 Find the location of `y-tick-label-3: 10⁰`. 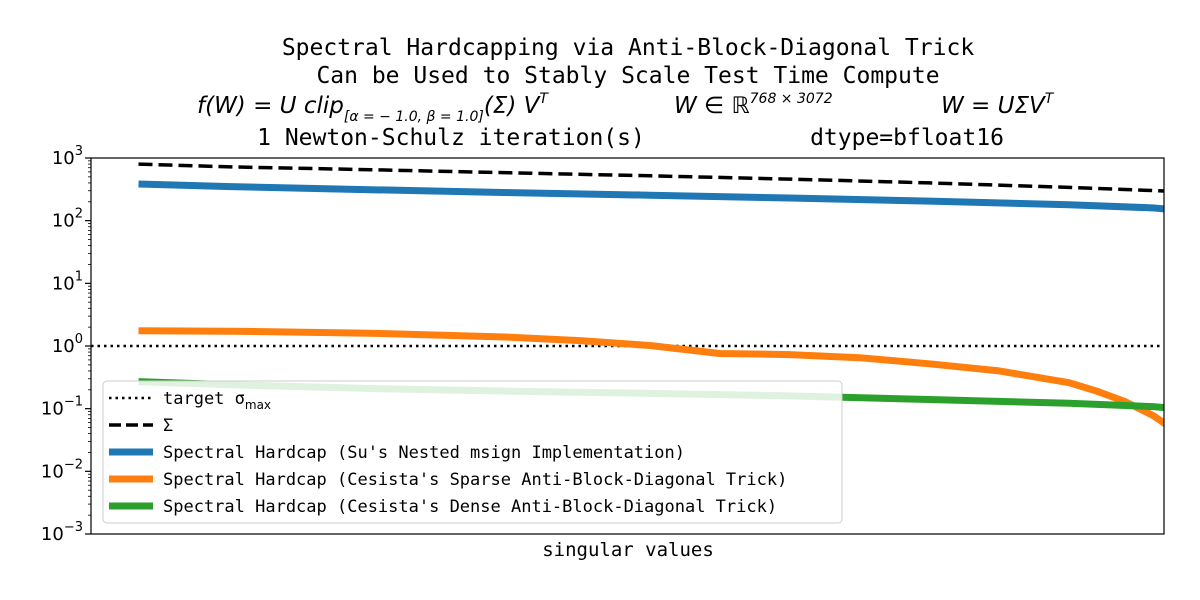

y-tick-label-3: 10⁰ is located at coordinates (67, 344).